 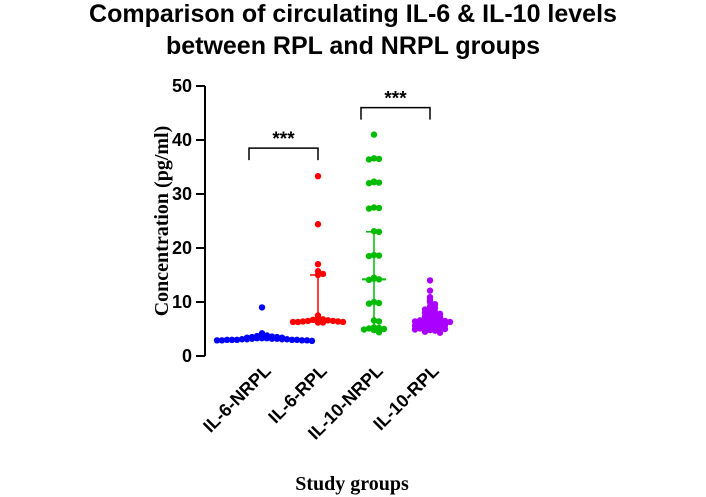 What do you see at coordinates (182, 194) in the screenshot?
I see `y-tick-label: 30` at bounding box center [182, 194].